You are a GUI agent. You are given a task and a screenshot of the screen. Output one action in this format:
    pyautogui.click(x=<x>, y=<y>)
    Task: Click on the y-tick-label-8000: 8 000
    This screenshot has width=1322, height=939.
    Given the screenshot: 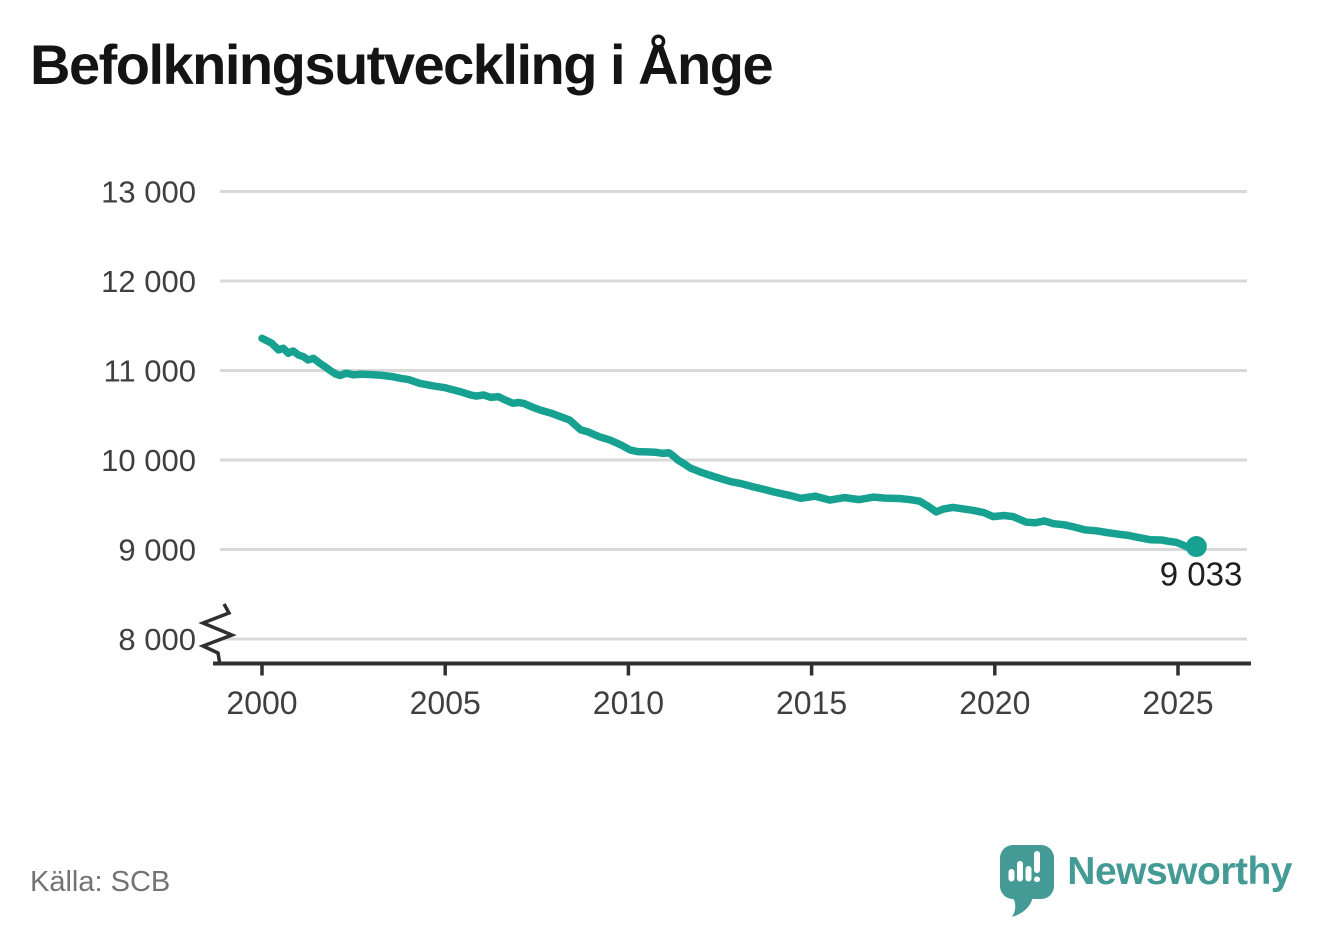 What is the action you would take?
    pyautogui.click(x=157, y=639)
    